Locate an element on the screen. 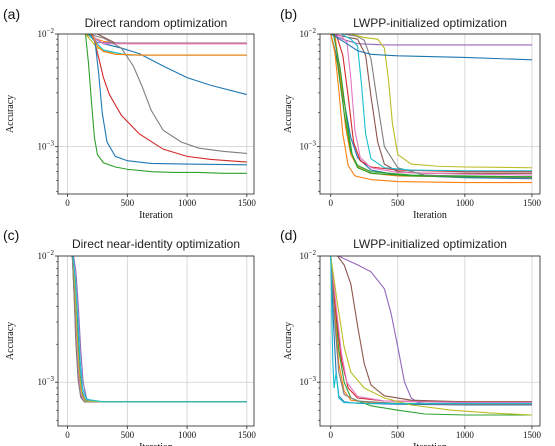  panel-title: Direct random optimization is located at coordinates (156, 23).